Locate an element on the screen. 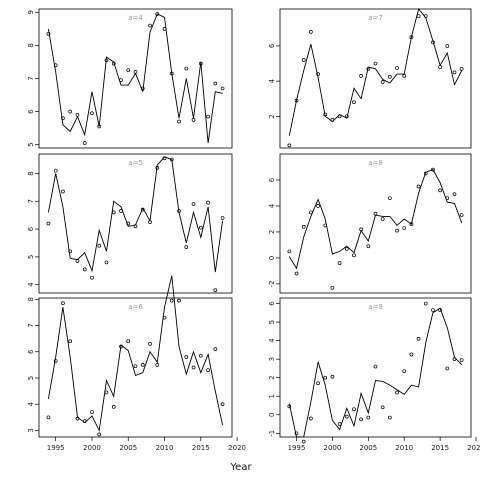 This screenshot has height=480, width=480. x-tick-label: 2015 is located at coordinates (440, 448).